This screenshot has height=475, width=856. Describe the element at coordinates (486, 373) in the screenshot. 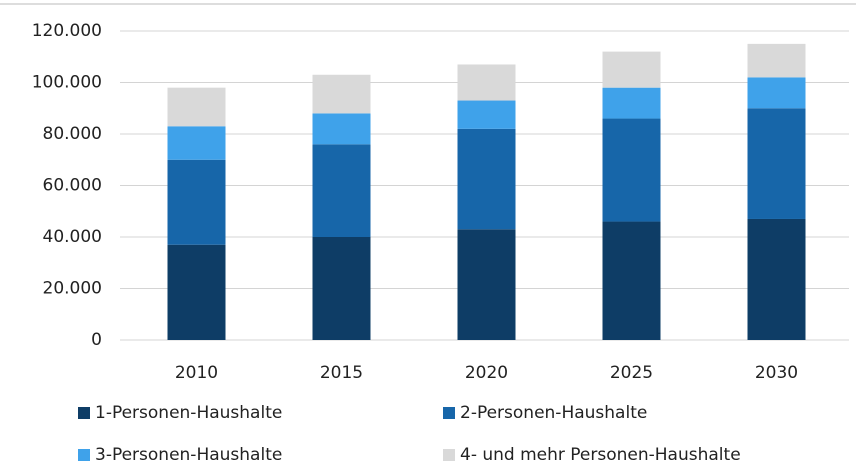

I see `x-tick-label: 2020` at that location.